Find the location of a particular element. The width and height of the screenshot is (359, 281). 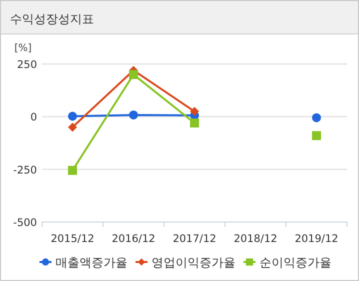

legend-label: 매출액증가율 is located at coordinates (92, 263).